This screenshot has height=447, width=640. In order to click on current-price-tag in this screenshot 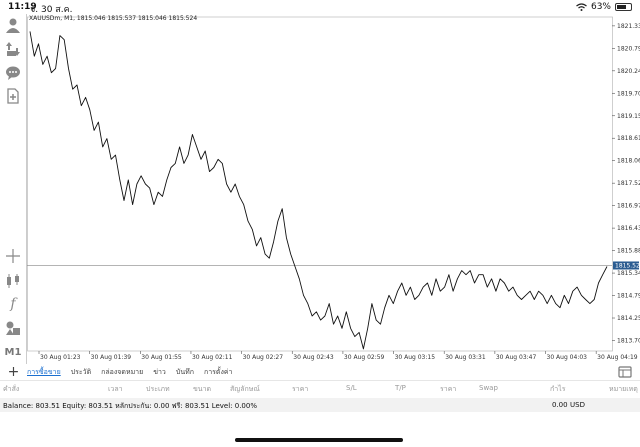, I will do `click(626, 265)`.